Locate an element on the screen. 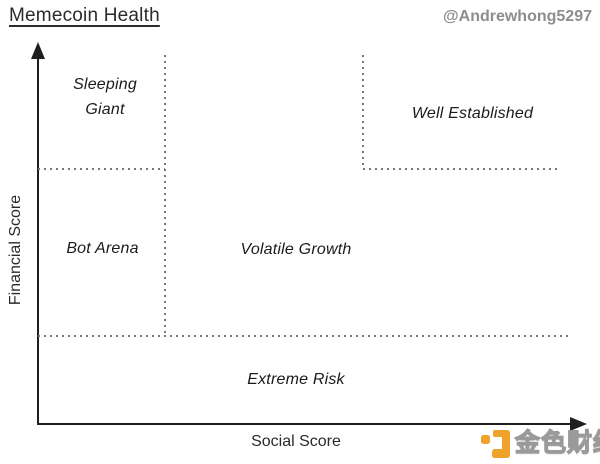 This screenshot has width=600, height=464. brand-watermark-text: 金色财经 is located at coordinates (557, 443).